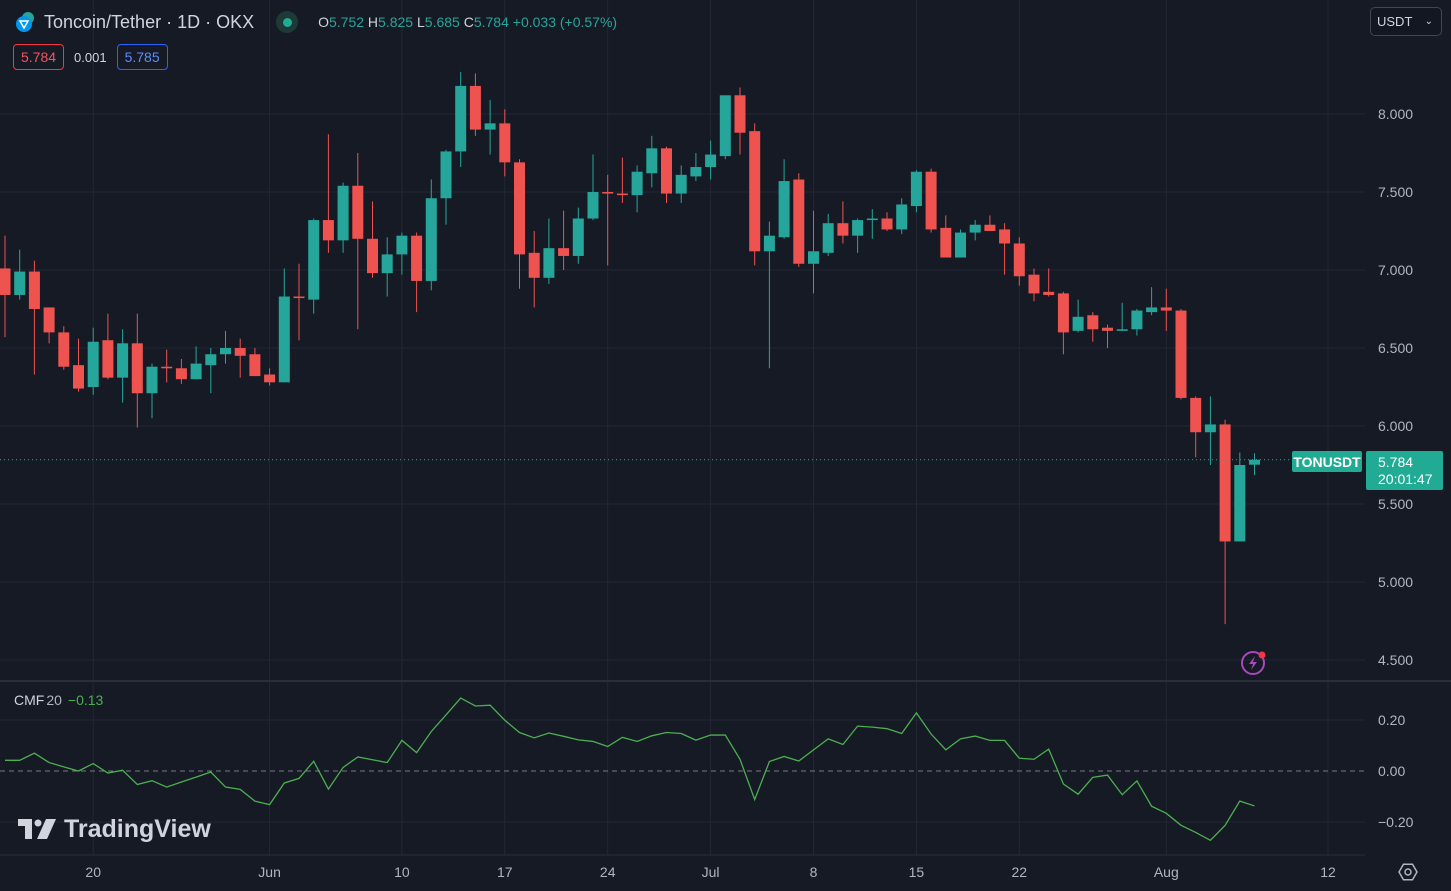  What do you see at coordinates (1327, 461) in the screenshot?
I see `symbol-price-tag: TONUSDT` at bounding box center [1327, 461].